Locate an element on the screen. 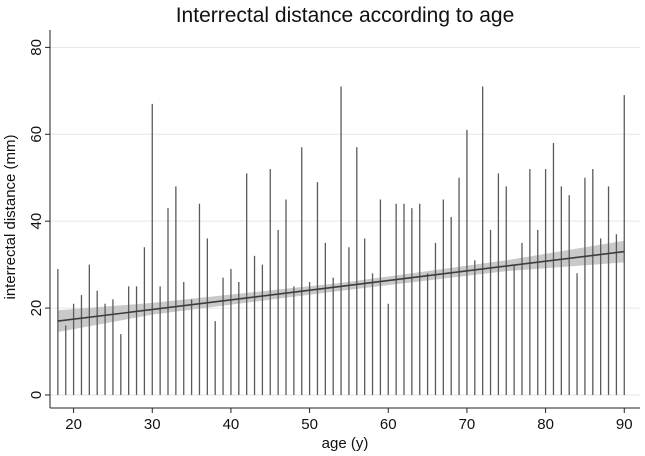 Image resolution: width=645 pixels, height=456 pixels. y-tick-label-0: 0 is located at coordinates (36, 395).